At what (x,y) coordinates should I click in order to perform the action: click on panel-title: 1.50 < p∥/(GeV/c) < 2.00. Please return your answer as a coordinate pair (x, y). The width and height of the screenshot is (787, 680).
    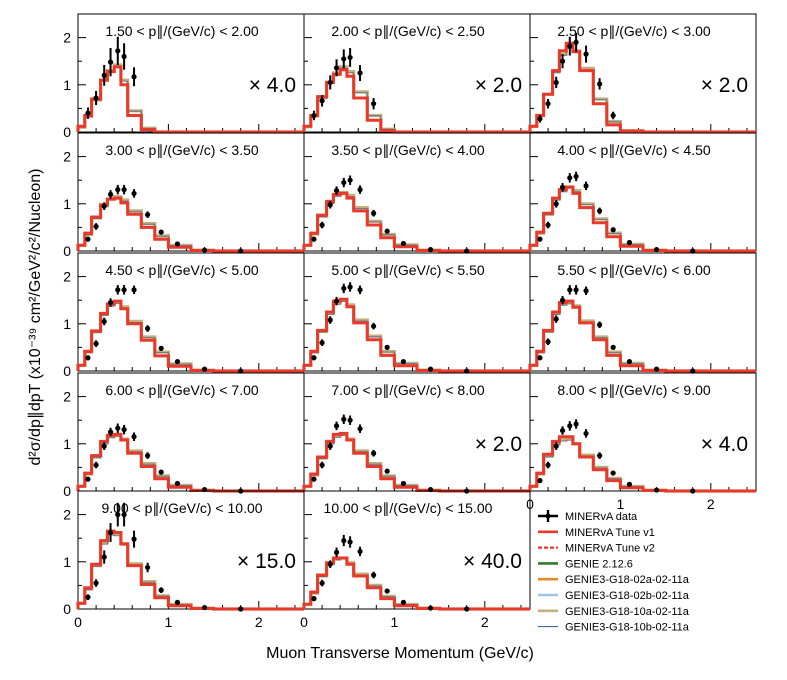
    Looking at the image, I should click on (182, 31).